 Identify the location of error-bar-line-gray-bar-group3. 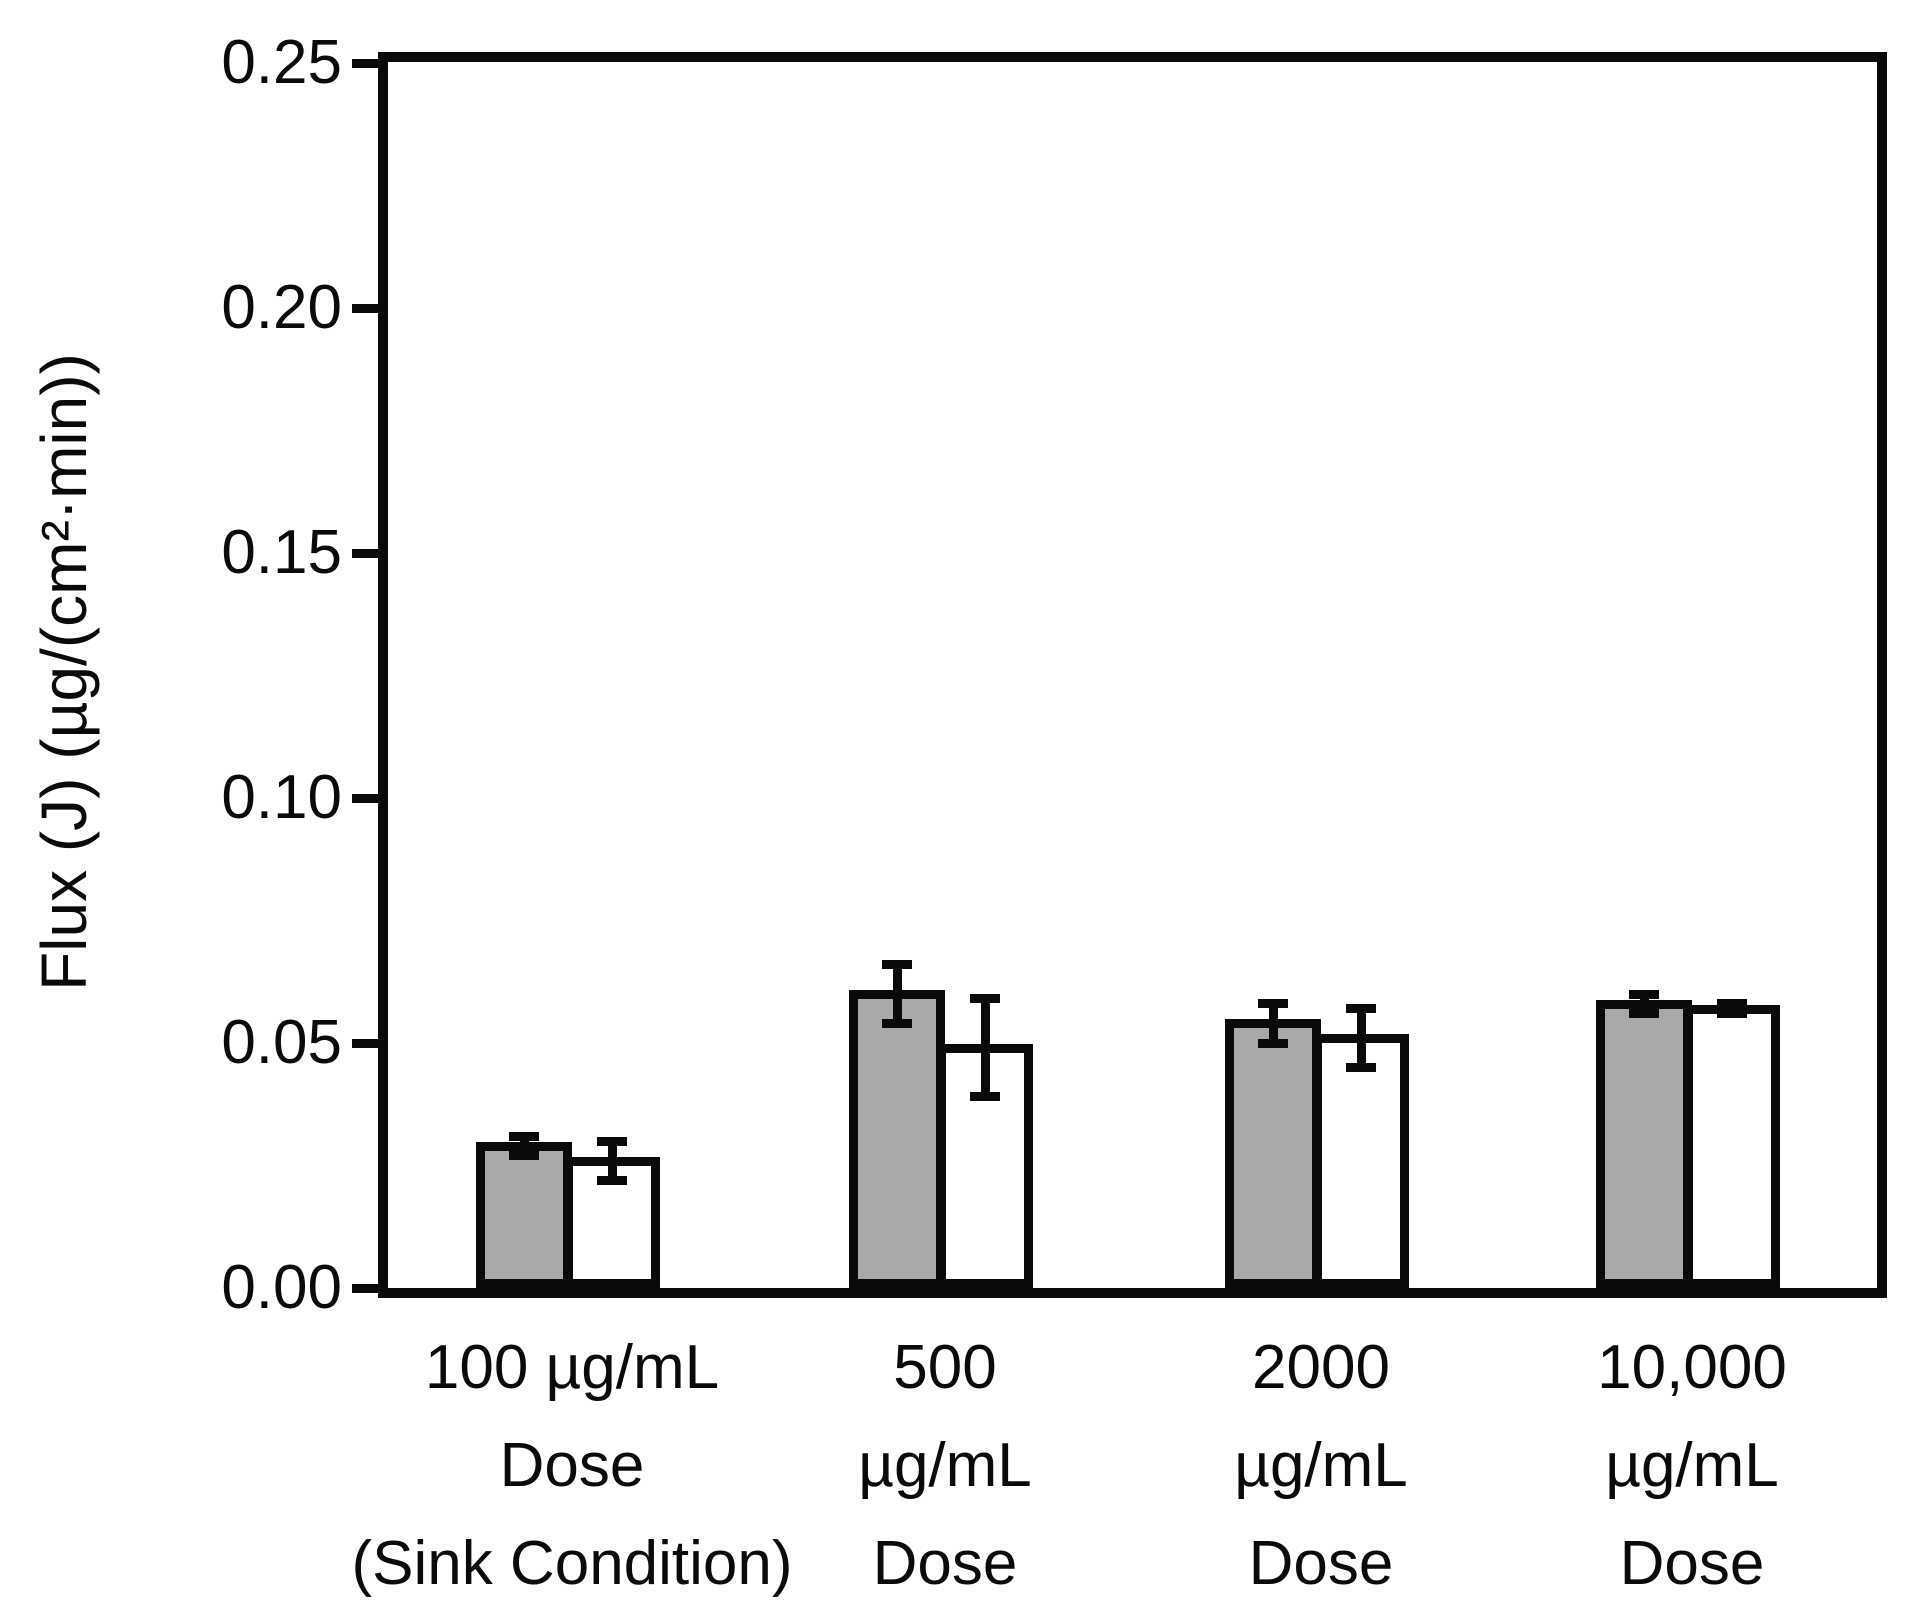
(1273, 1023).